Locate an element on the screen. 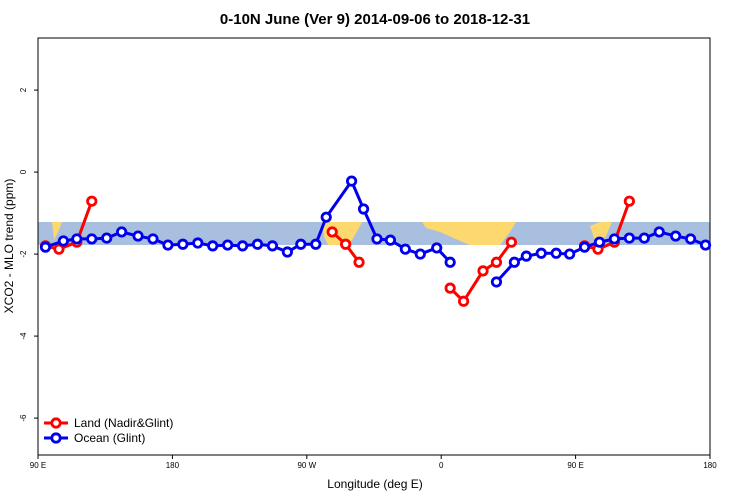  y-tick-label: -2 is located at coordinates (23, 254).